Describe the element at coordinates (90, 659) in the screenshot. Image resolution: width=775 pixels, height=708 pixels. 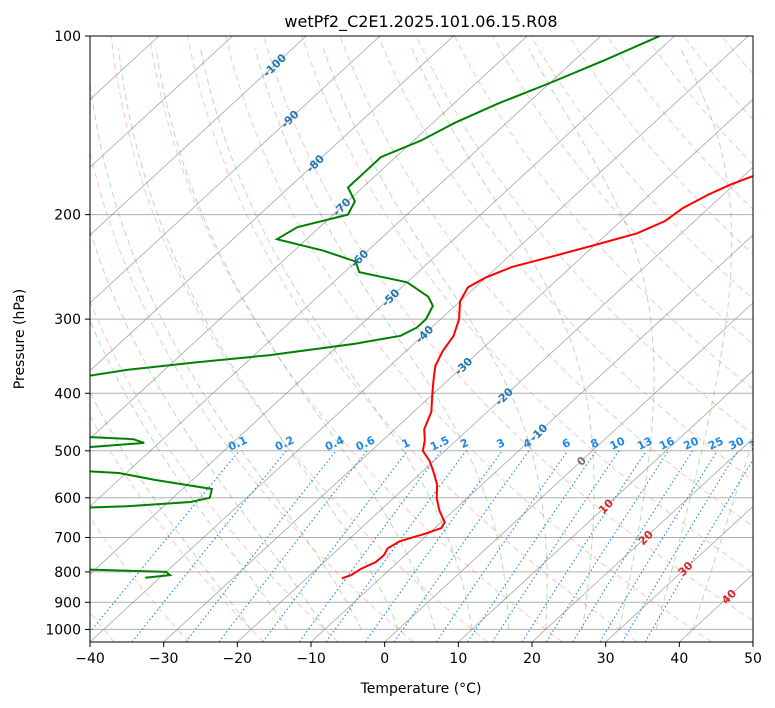
I see `x-tick-label: −40` at that location.